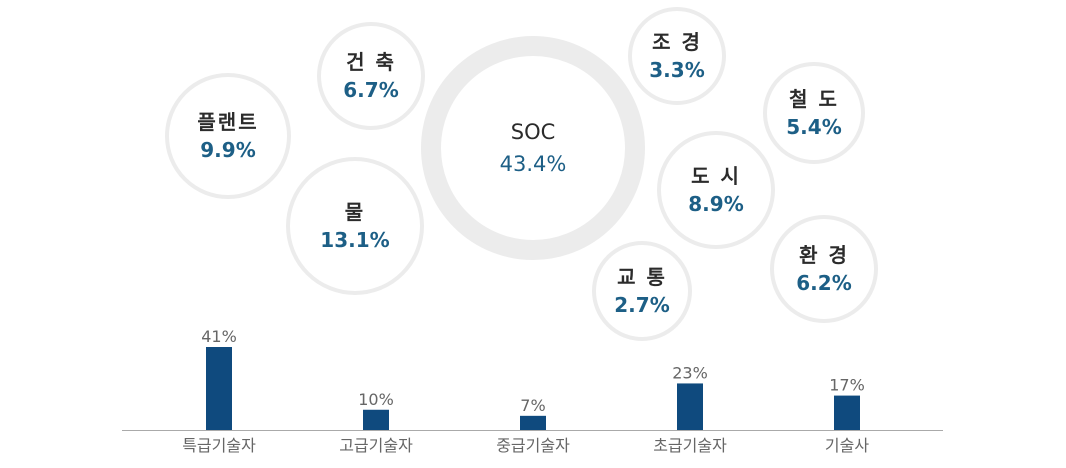  What do you see at coordinates (716, 204) in the screenshot?
I see `bubble-urban-pct: 8.9%` at bounding box center [716, 204].